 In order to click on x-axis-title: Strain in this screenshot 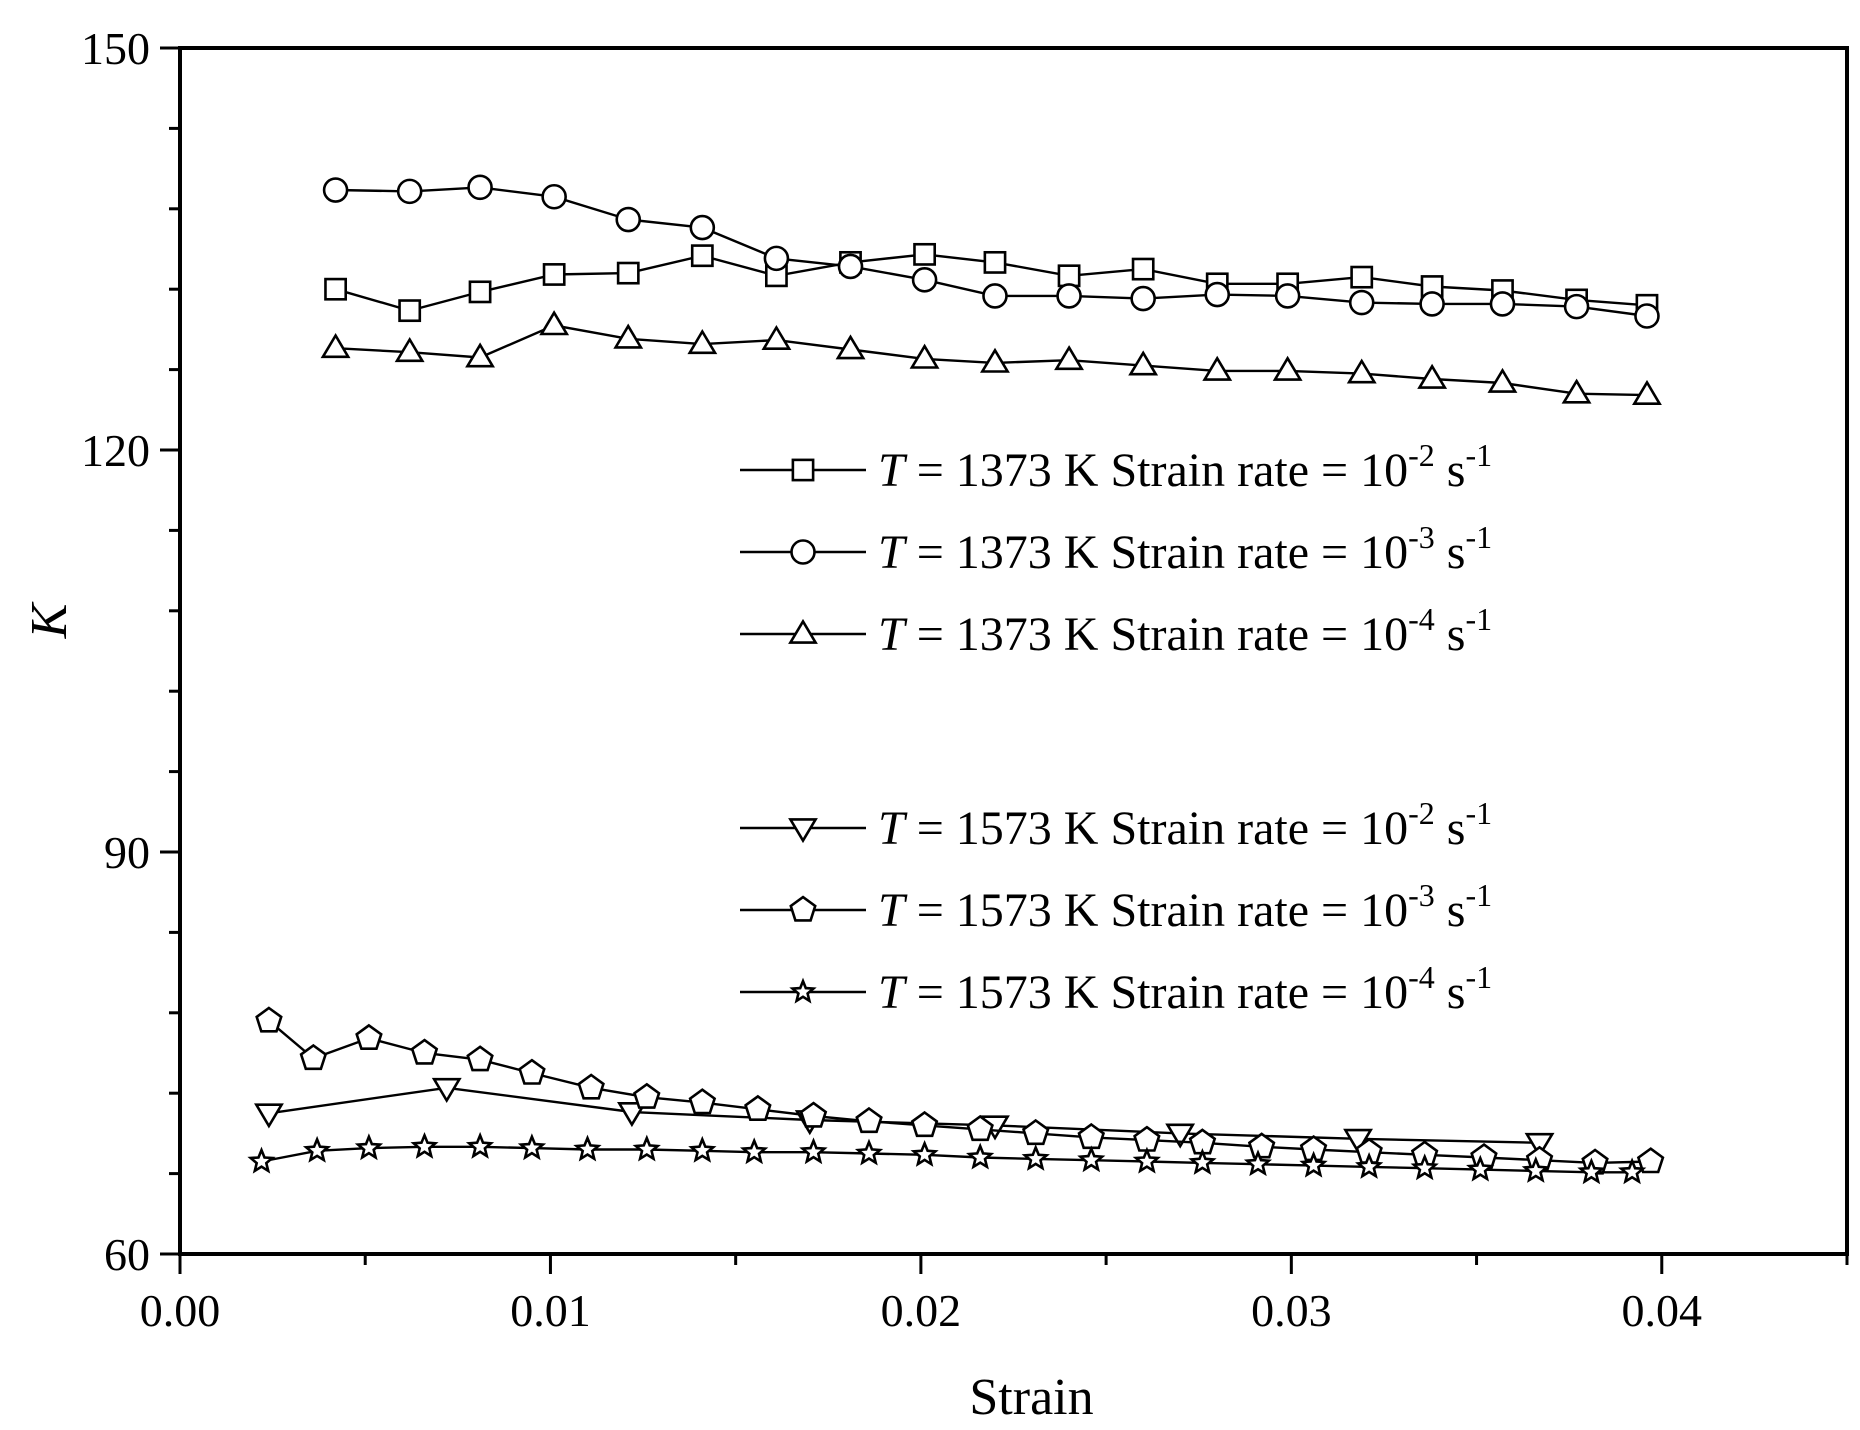, I will do `click(1031, 1397)`.